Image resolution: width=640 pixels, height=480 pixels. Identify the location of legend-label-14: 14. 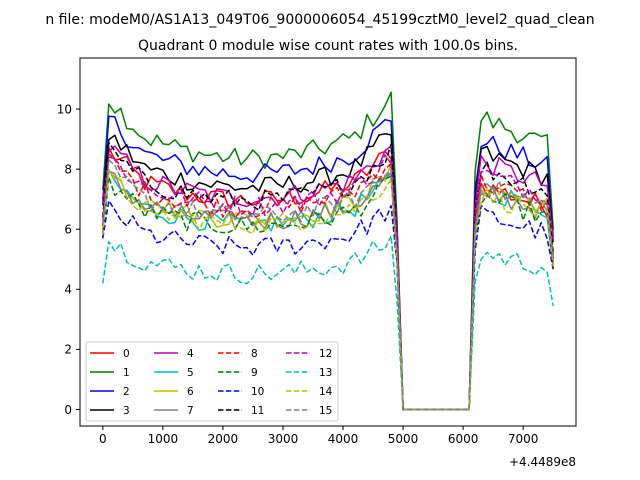
(326, 392).